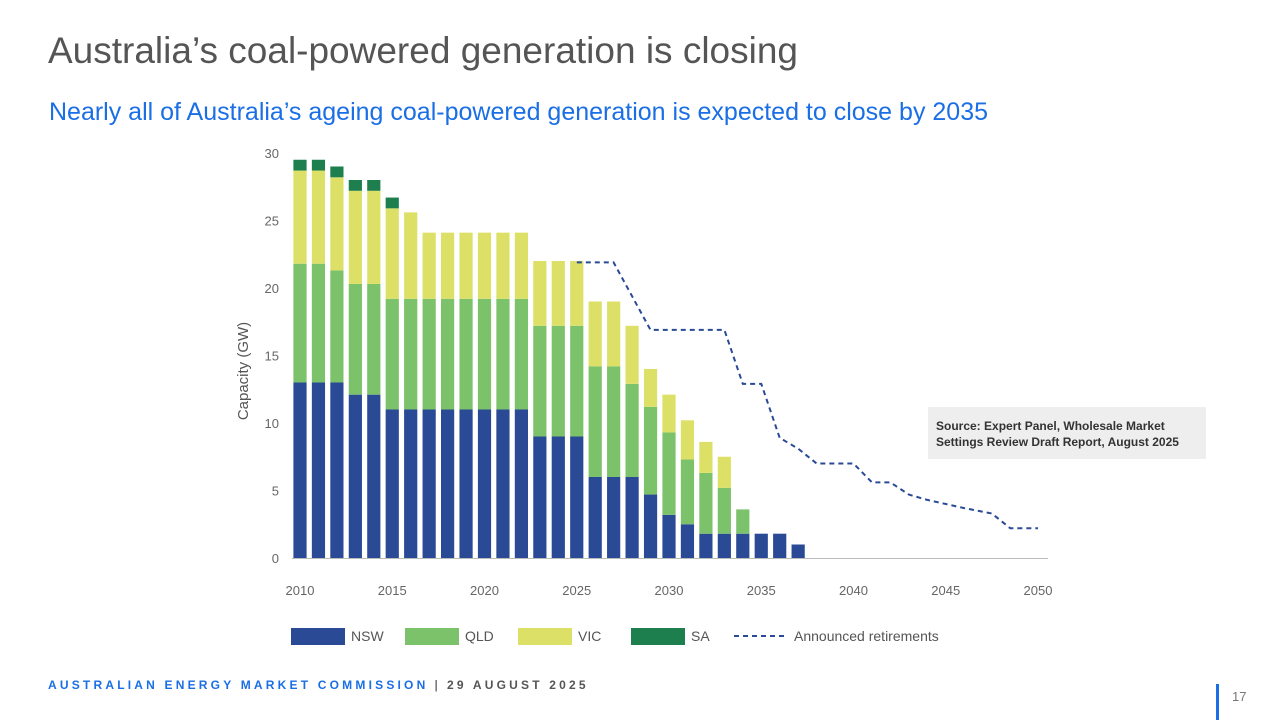 The height and width of the screenshot is (720, 1280). Describe the element at coordinates (337, 326) in the screenshot. I see `bar-qld-2012` at that location.